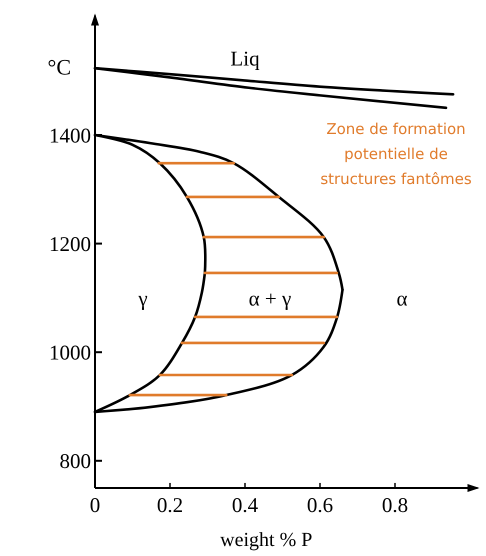 The image size is (486, 556). I want to click on y-tick-label: 1200, so click(70, 244).